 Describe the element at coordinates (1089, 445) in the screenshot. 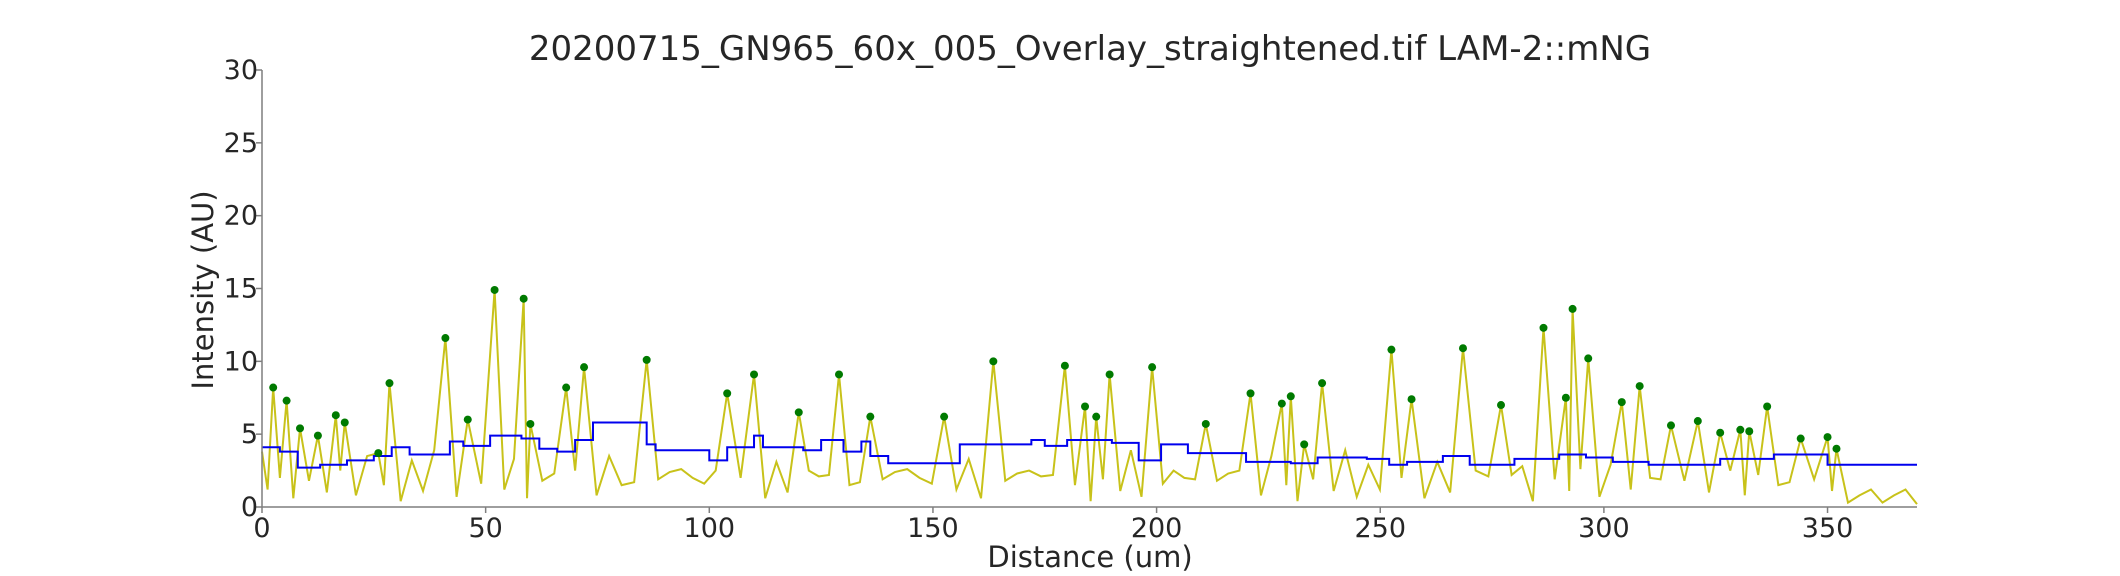

I see `baseline-series-line` at that location.